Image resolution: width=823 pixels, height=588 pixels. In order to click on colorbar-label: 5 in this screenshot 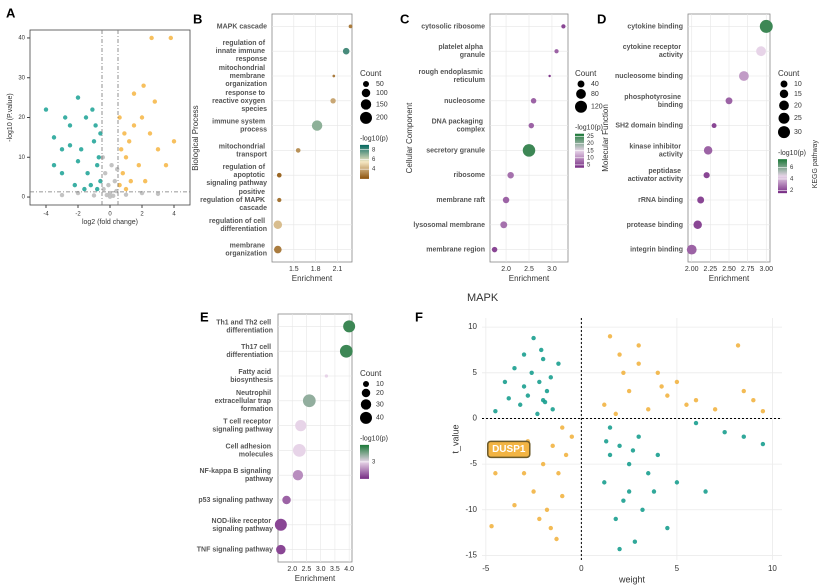, I will do `click(589, 165)`.